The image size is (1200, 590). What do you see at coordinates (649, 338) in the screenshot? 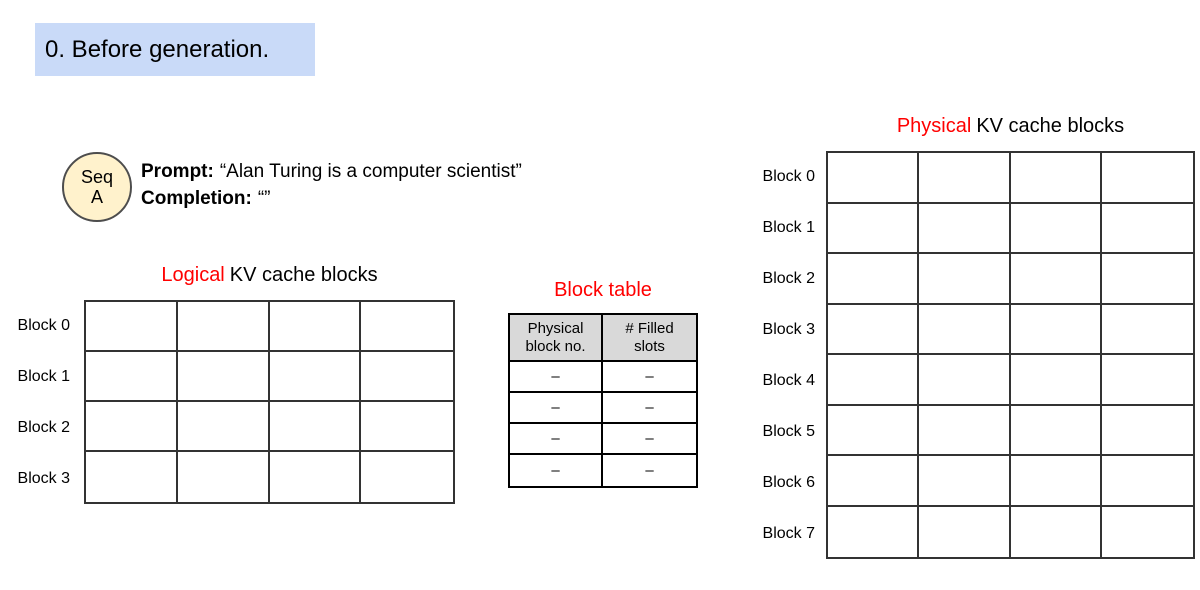
I see `block-table-header-filled: # Filled slots` at bounding box center [649, 338].